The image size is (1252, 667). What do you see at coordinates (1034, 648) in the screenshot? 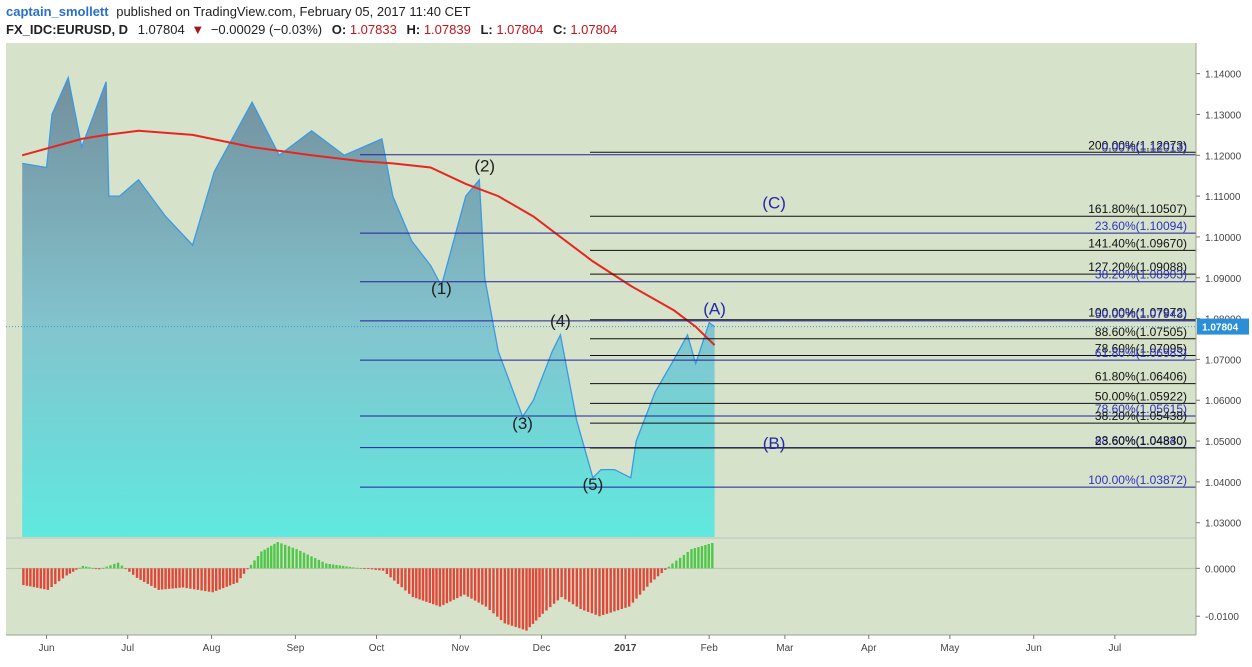
I see `time-tick-label: Jun` at bounding box center [1034, 648].